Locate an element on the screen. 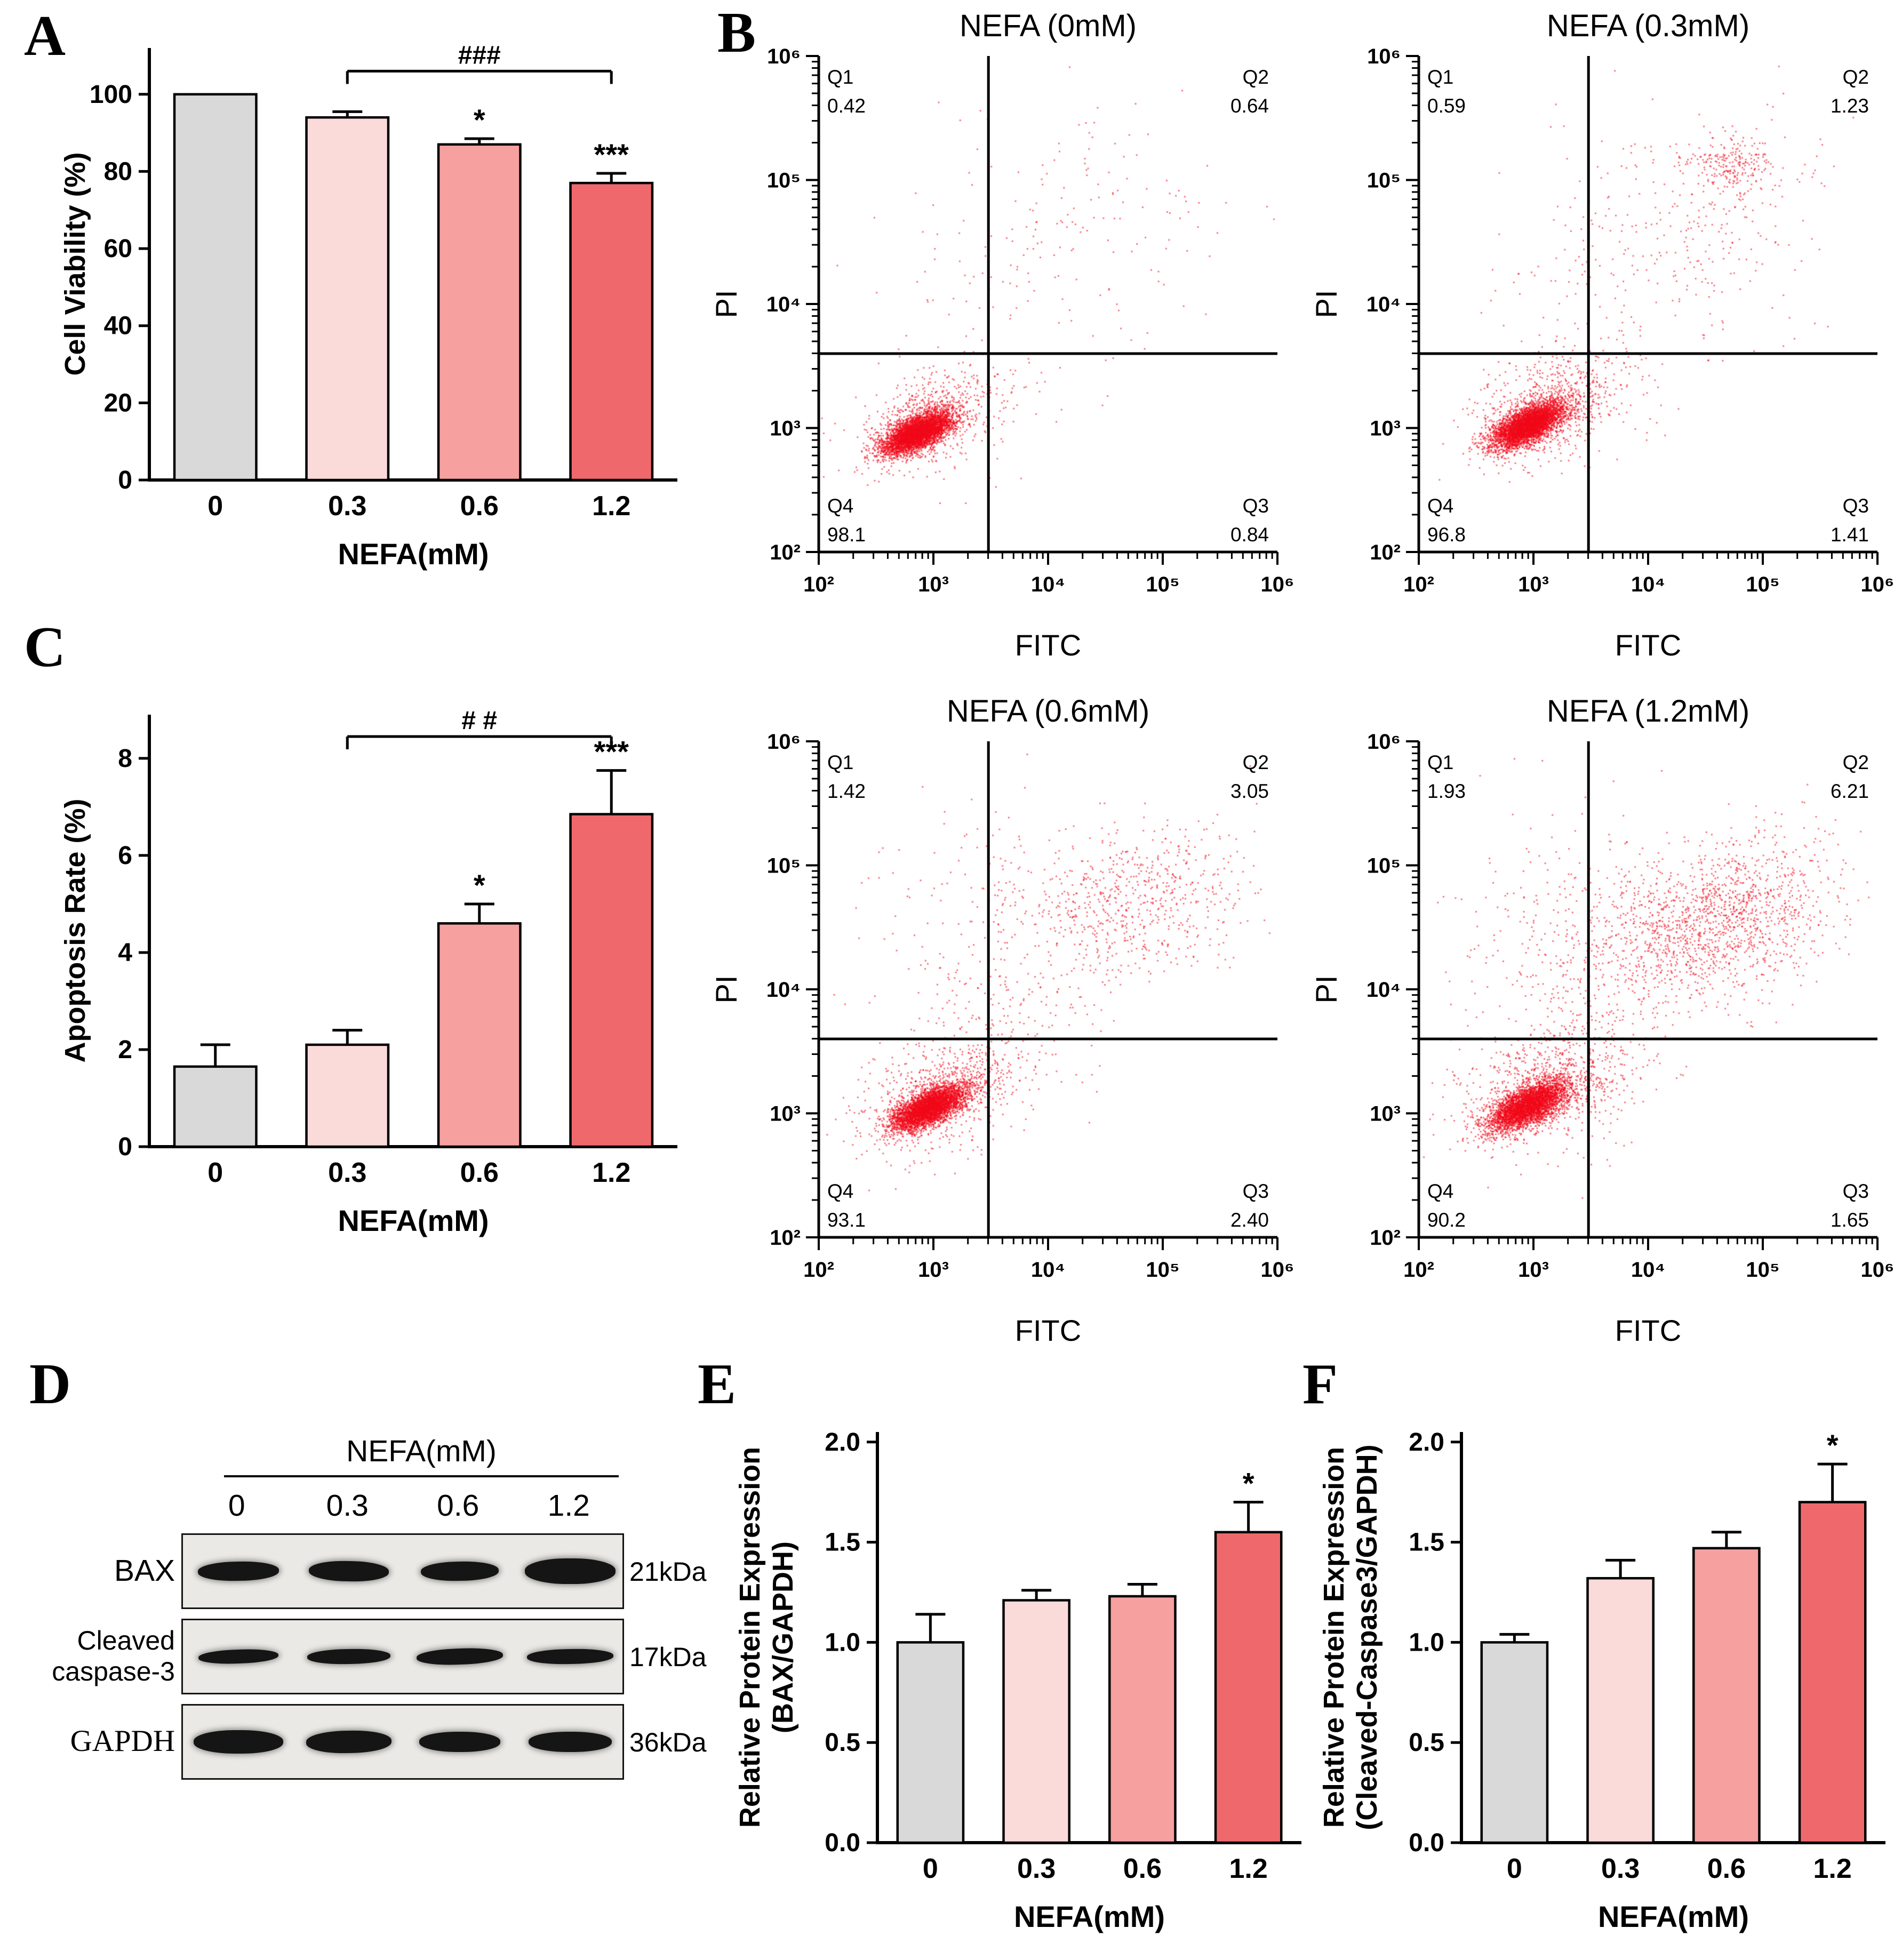  y-tick-label: 60 is located at coordinates (118, 249).